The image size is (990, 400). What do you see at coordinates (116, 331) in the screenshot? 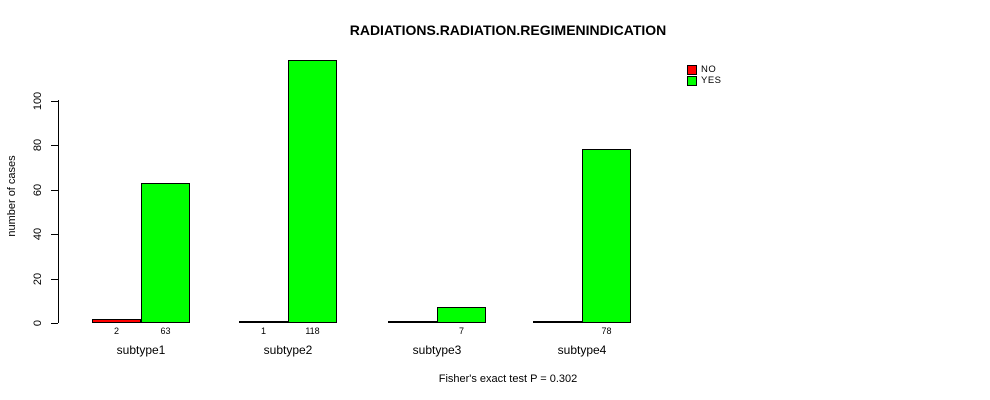
I see `bar-value-label: 2` at bounding box center [116, 331].